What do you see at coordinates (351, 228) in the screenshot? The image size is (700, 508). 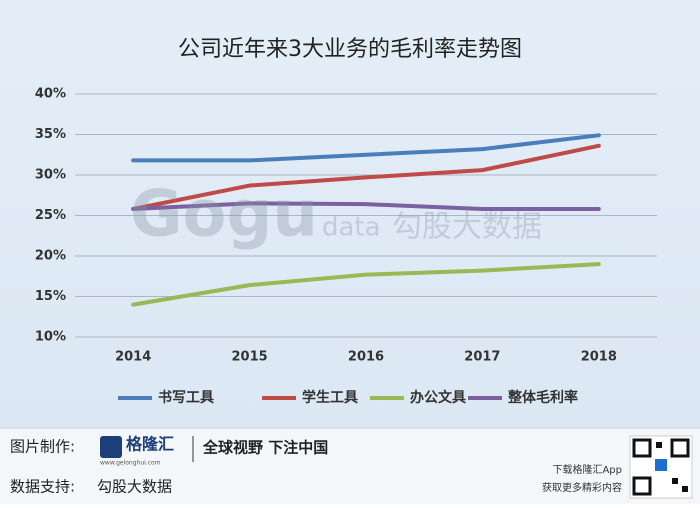 I see `watermark-data: data` at bounding box center [351, 228].